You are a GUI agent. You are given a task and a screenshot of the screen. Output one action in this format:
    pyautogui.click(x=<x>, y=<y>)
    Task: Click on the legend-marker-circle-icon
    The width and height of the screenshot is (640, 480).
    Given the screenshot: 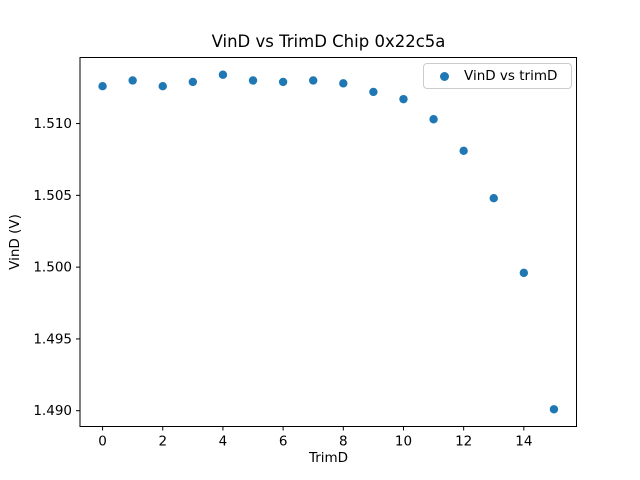 What is the action you would take?
    pyautogui.click(x=444, y=76)
    